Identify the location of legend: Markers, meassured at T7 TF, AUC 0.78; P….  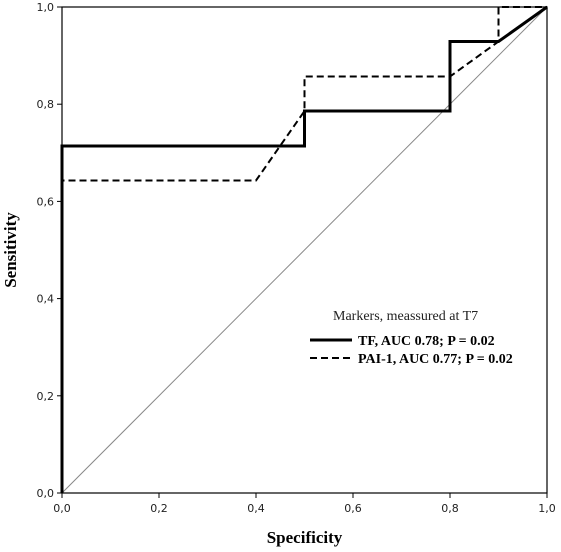
(411, 338).